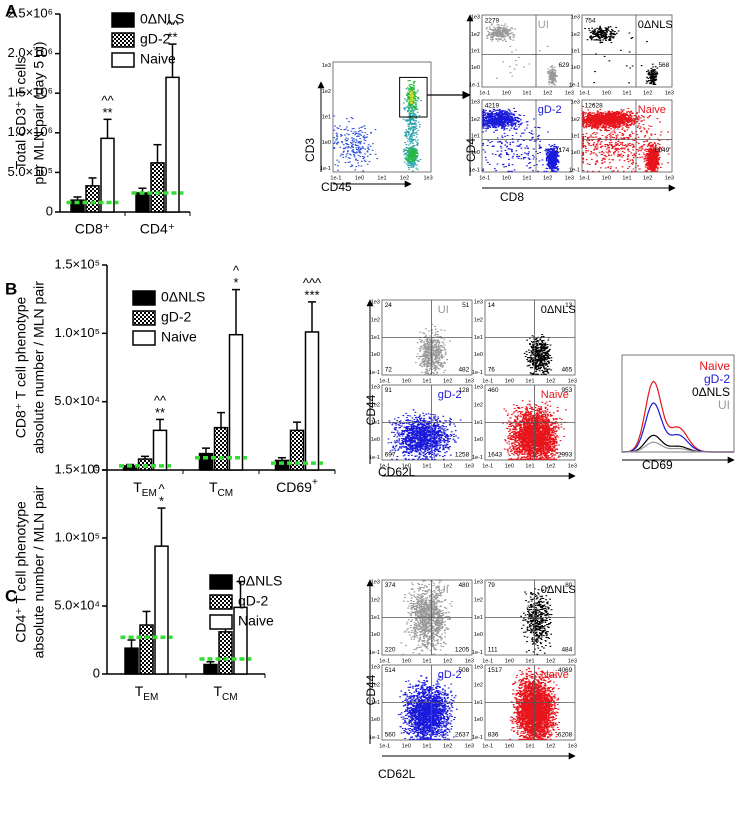 This screenshot has width=742, height=818. Describe the element at coordinates (161, 501) in the screenshot. I see `significance-label: *` at that location.